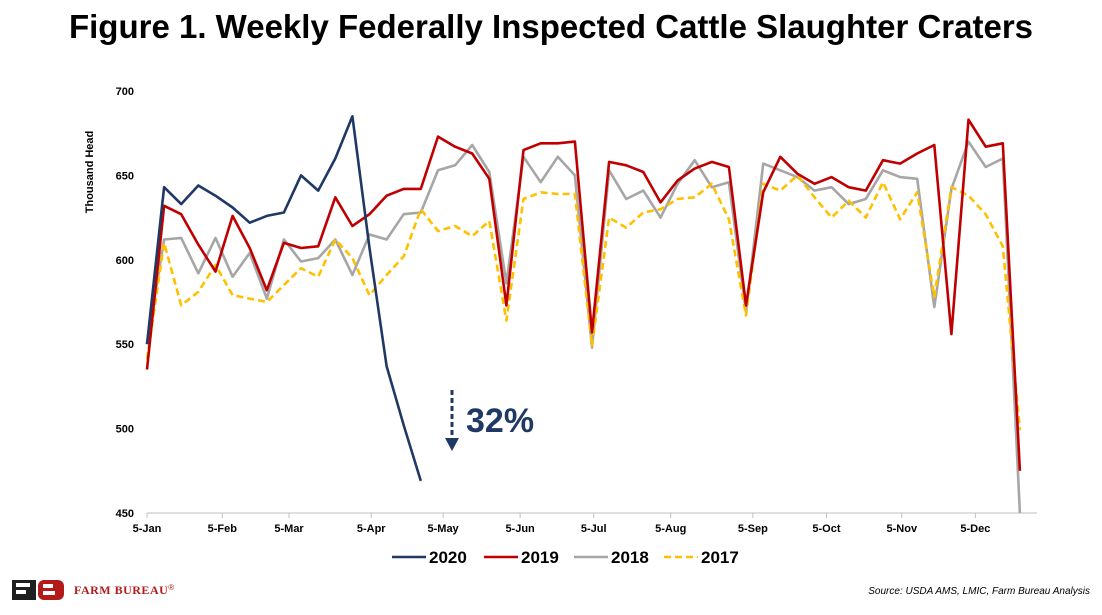  Describe the element at coordinates (125, 92) in the screenshot. I see `y-tick-label: 700` at that location.